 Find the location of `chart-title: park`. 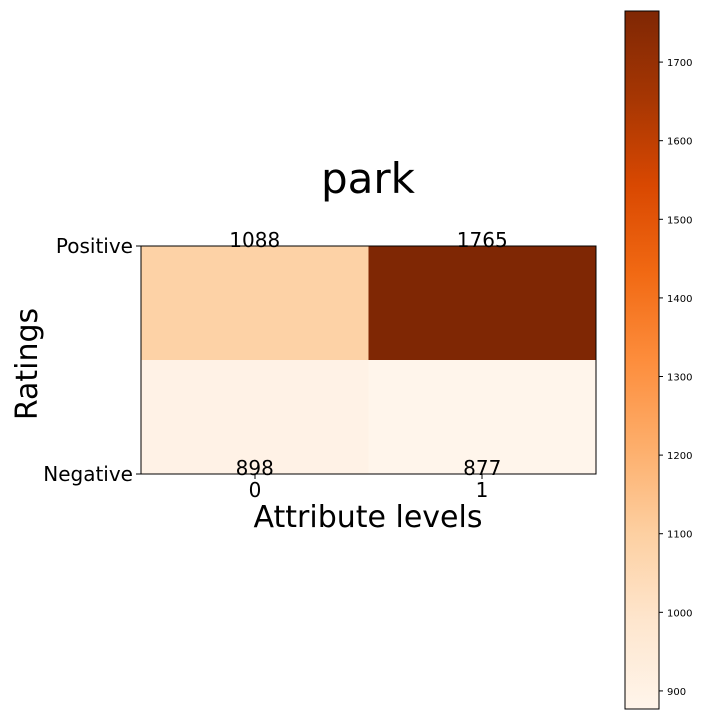

chart-title: park is located at coordinates (368, 178).